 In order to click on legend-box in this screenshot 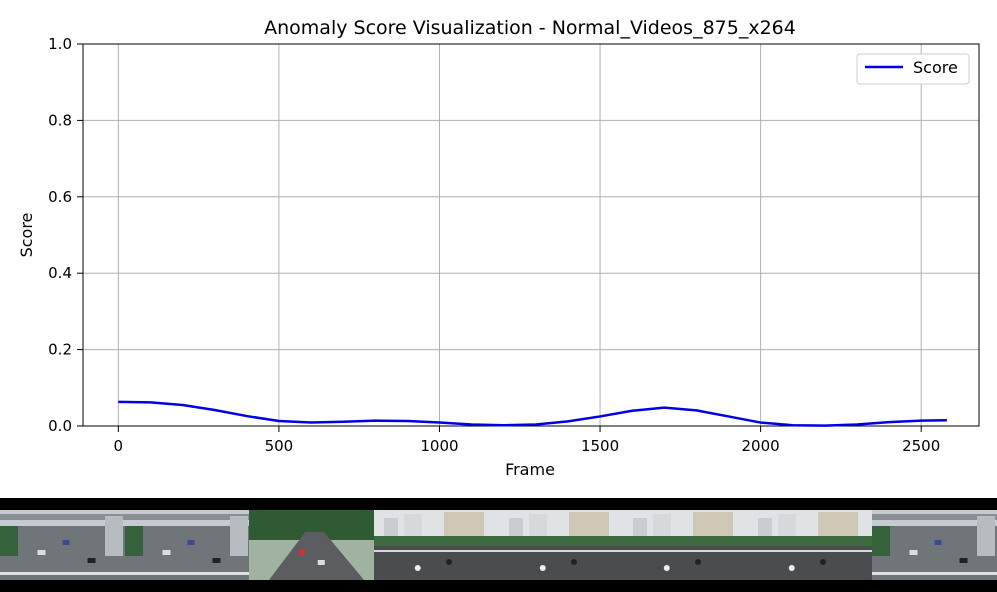, I will do `click(913, 69)`.